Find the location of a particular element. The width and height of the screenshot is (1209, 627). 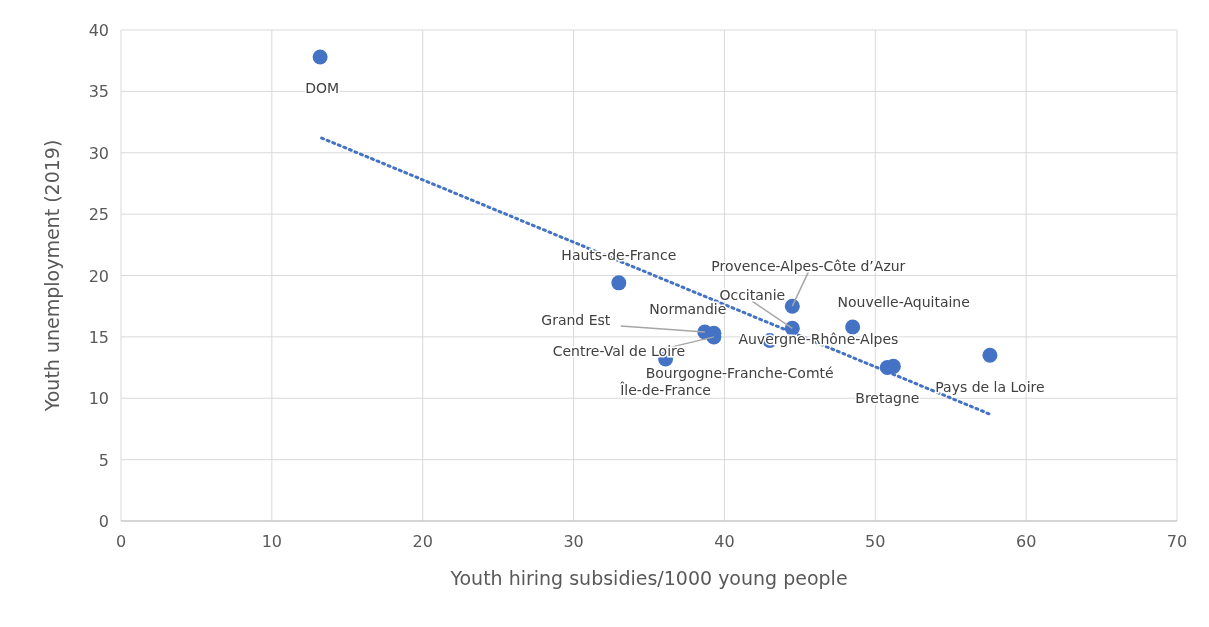

x-tick-label: 40 is located at coordinates (724, 541).